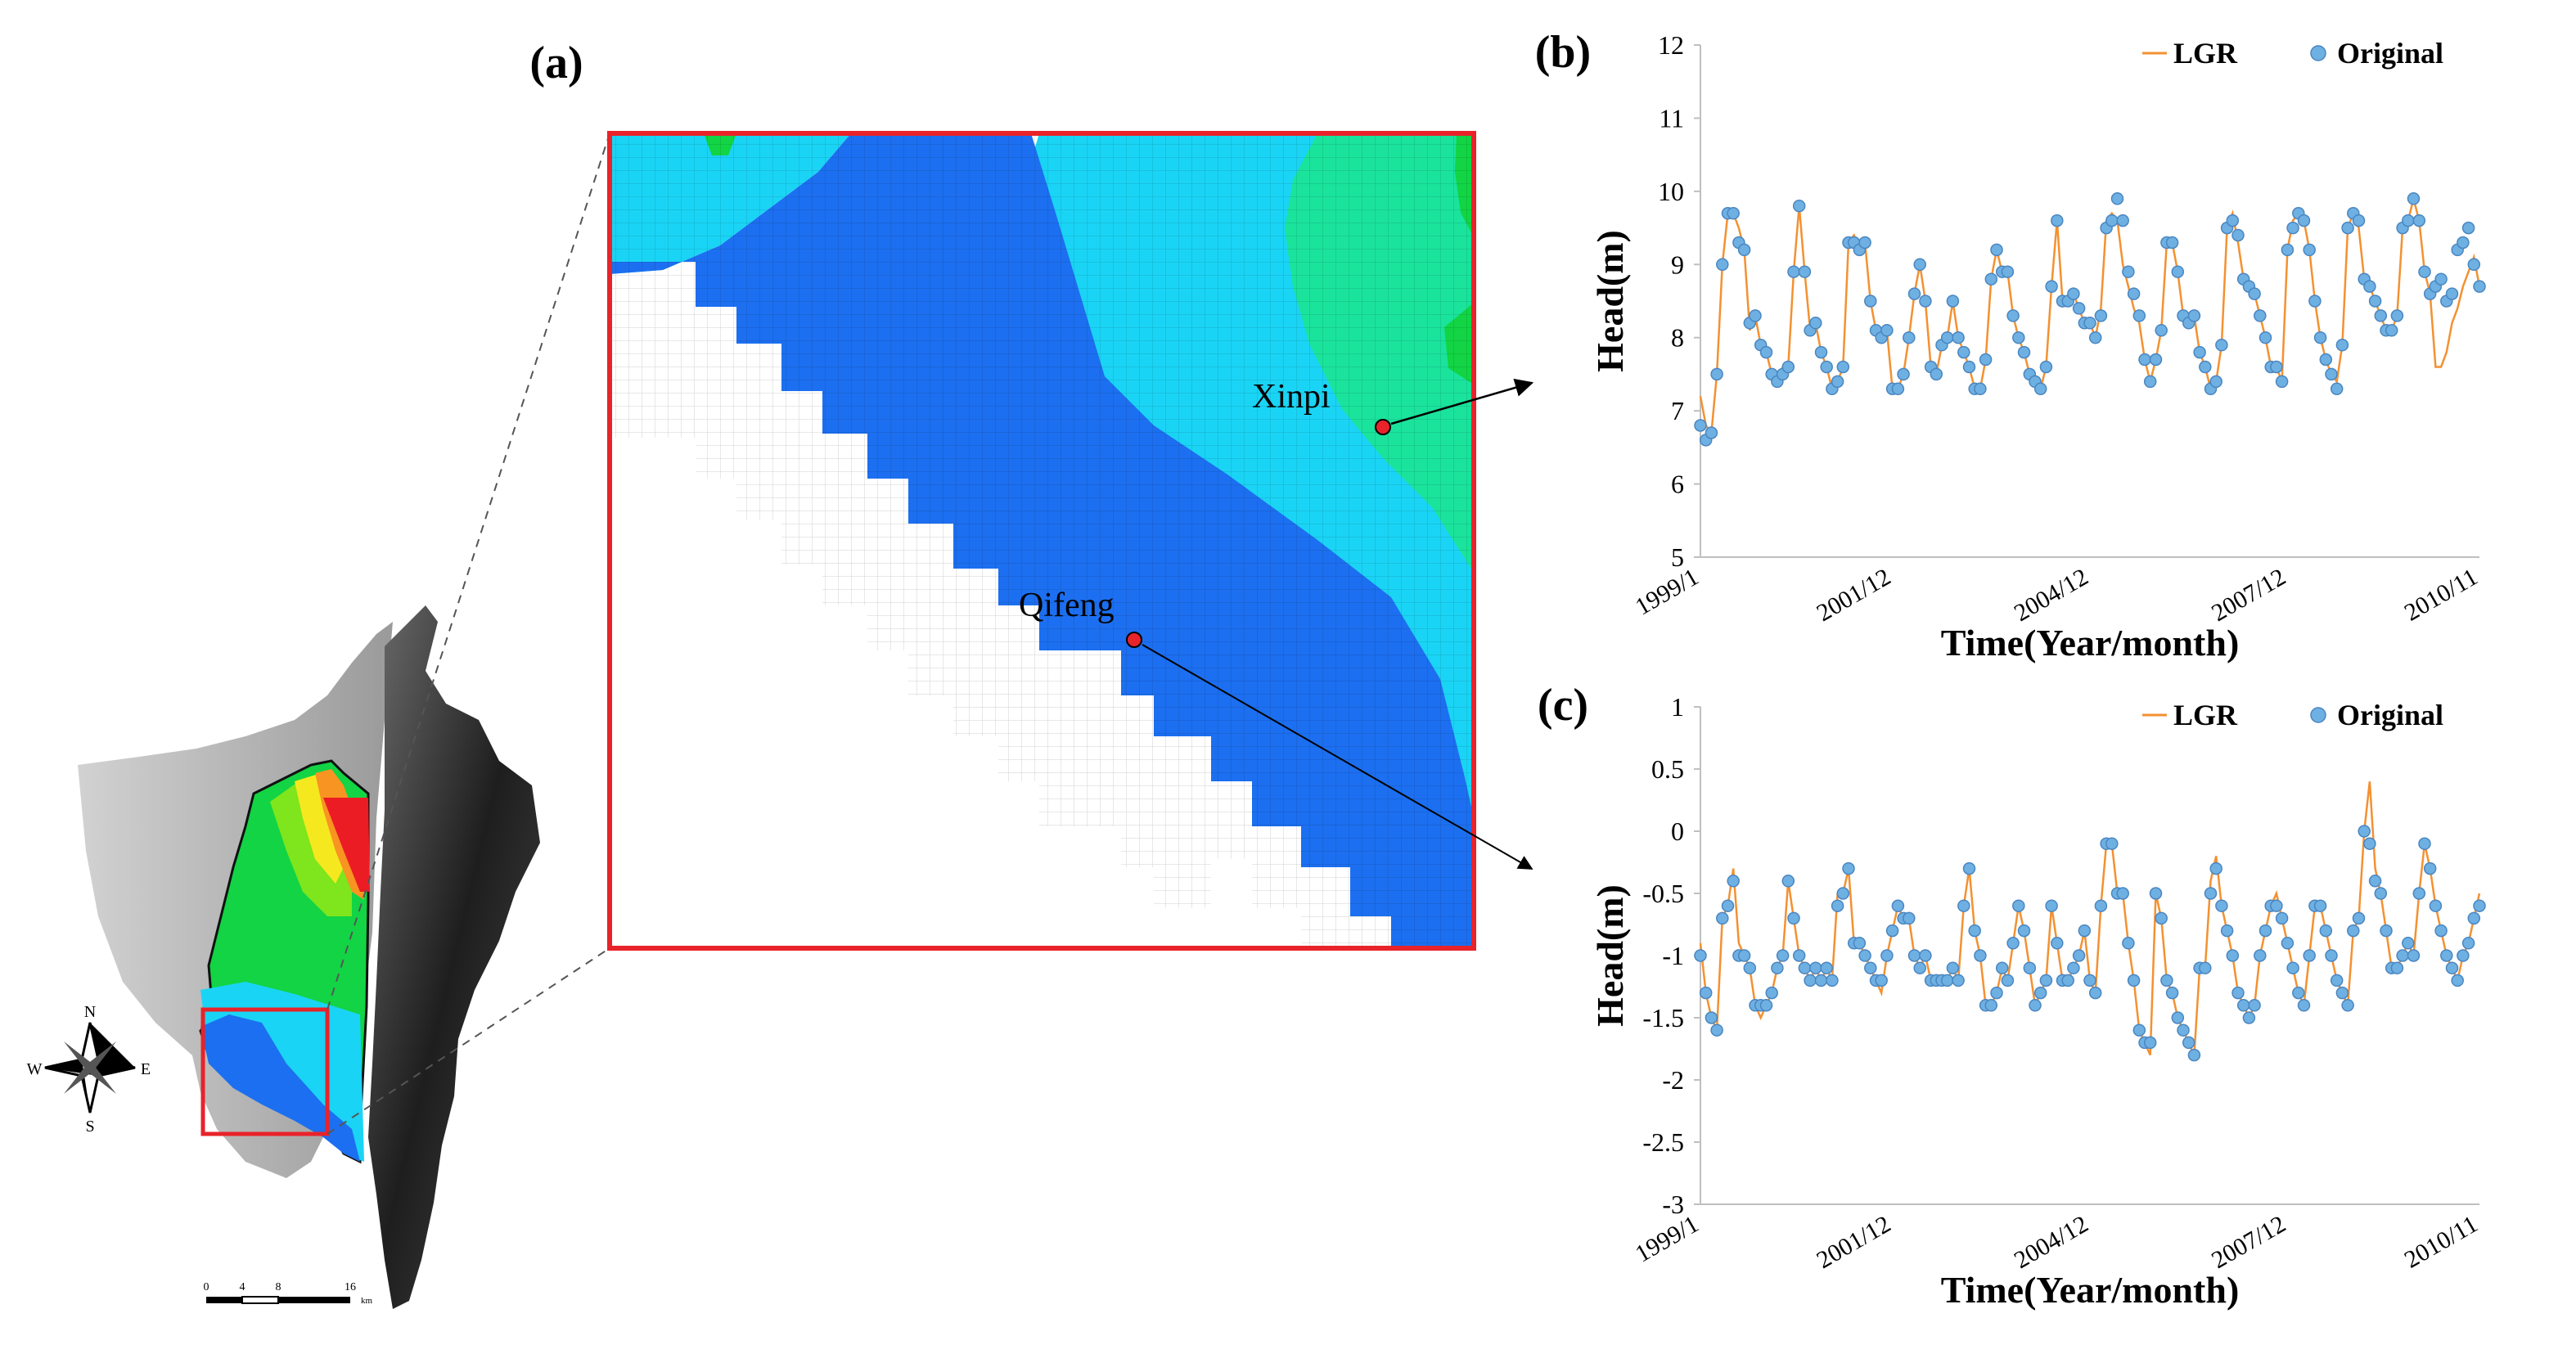 The width and height of the screenshot is (2576, 1345). Describe the element at coordinates (280, 1088) in the screenshot. I see `zone-deep-blue` at that location.